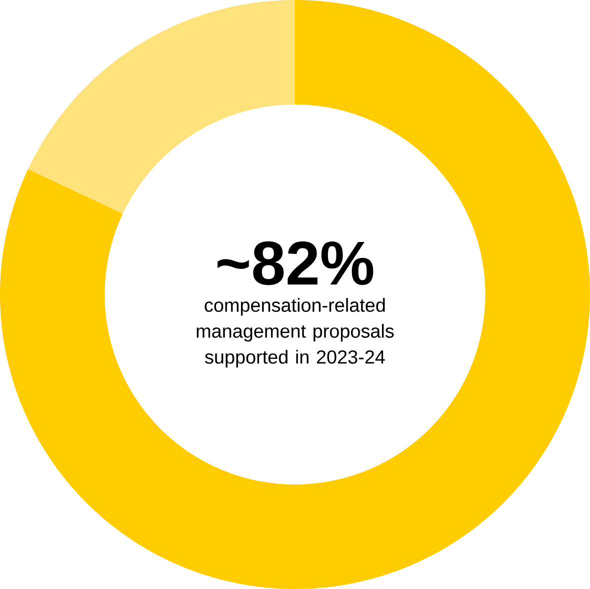  Describe the element at coordinates (295, 333) in the screenshot. I see `text: compensation-related management proposals supported in 2023-24` at that location.